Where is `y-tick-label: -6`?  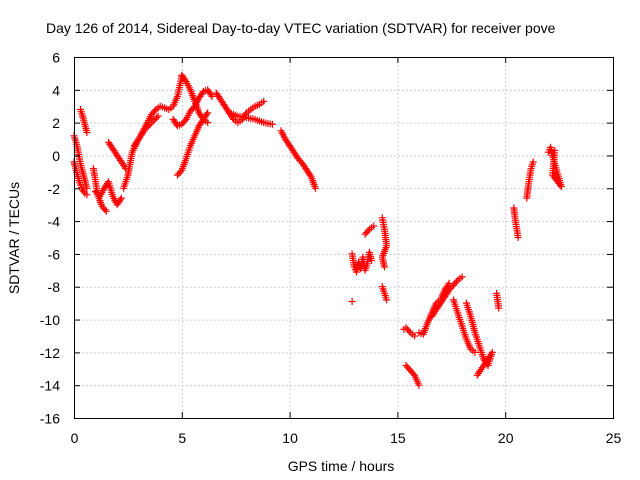
y-tick-label: -6 is located at coordinates (54, 254).